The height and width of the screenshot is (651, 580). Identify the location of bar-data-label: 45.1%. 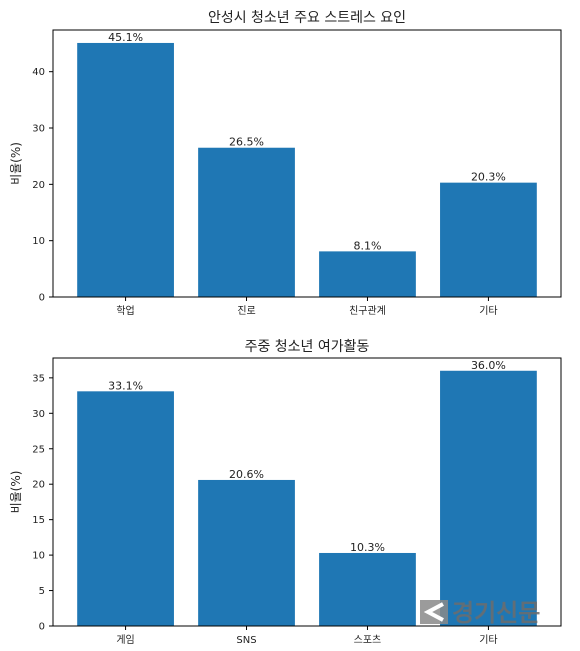
(125, 37).